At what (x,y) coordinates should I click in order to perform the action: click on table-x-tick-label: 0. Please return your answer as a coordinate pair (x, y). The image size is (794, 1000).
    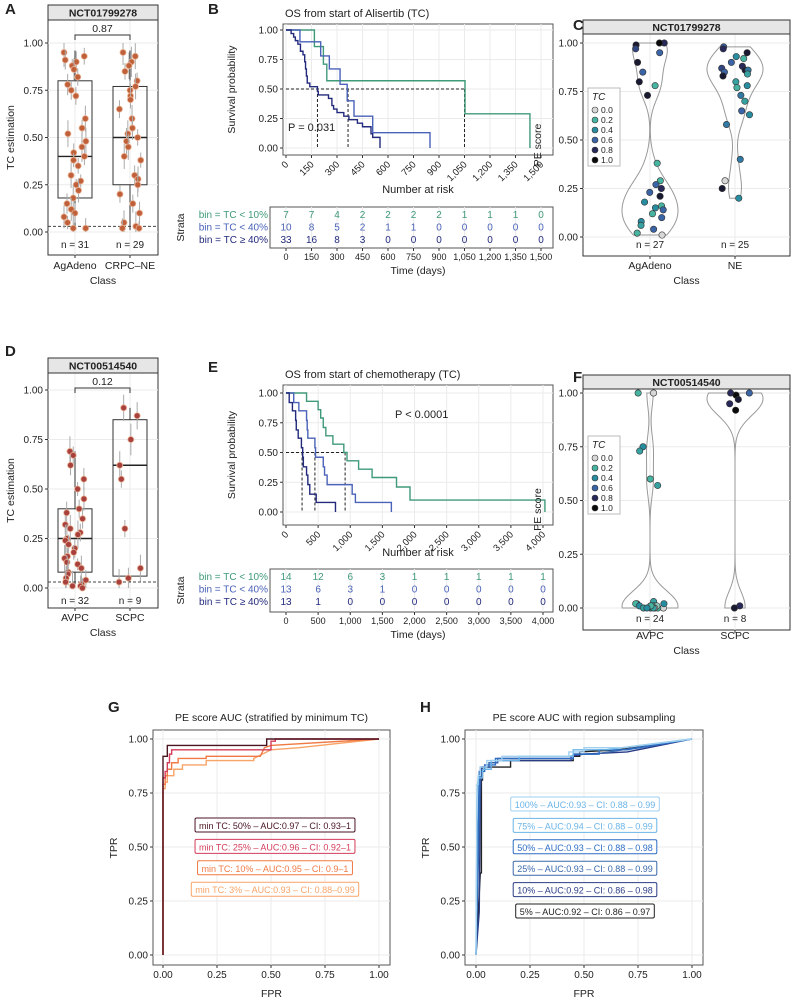
    Looking at the image, I should click on (285, 257).